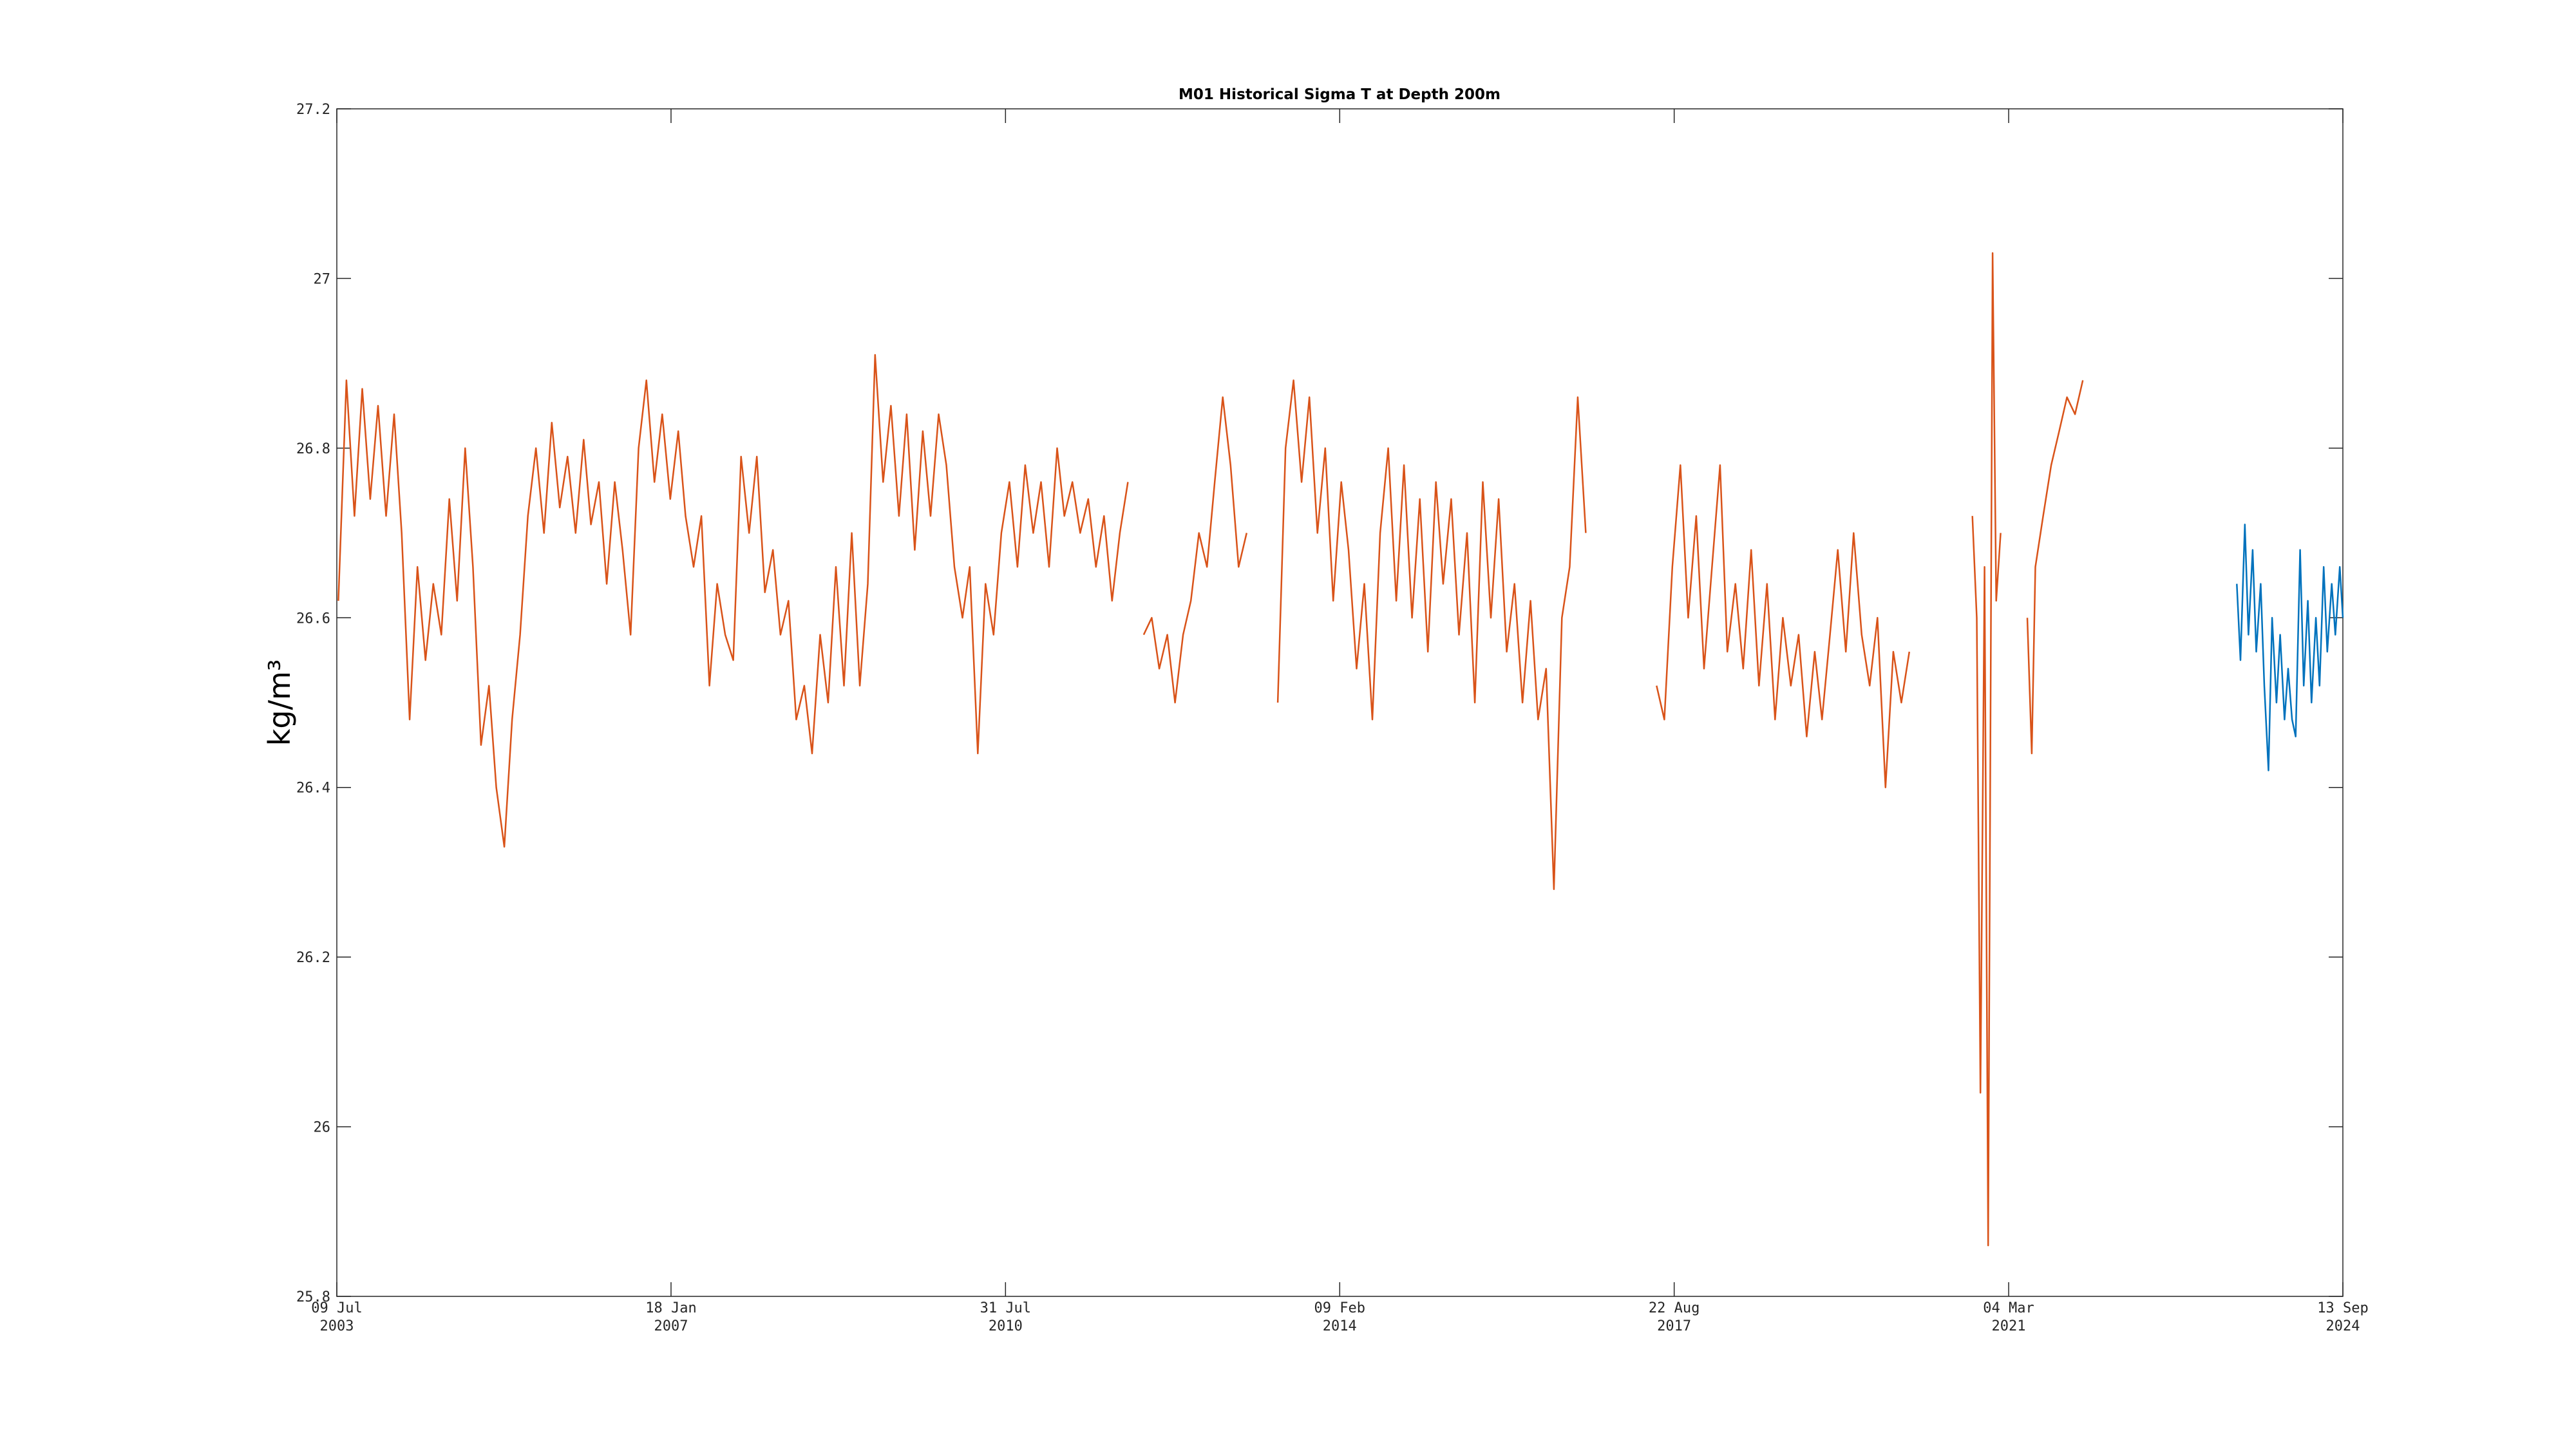 Image resolution: width=2576 pixels, height=1449 pixels. What do you see at coordinates (2342, 1317) in the screenshot?
I see `x-tick-label: 13 Sep 2024` at bounding box center [2342, 1317].